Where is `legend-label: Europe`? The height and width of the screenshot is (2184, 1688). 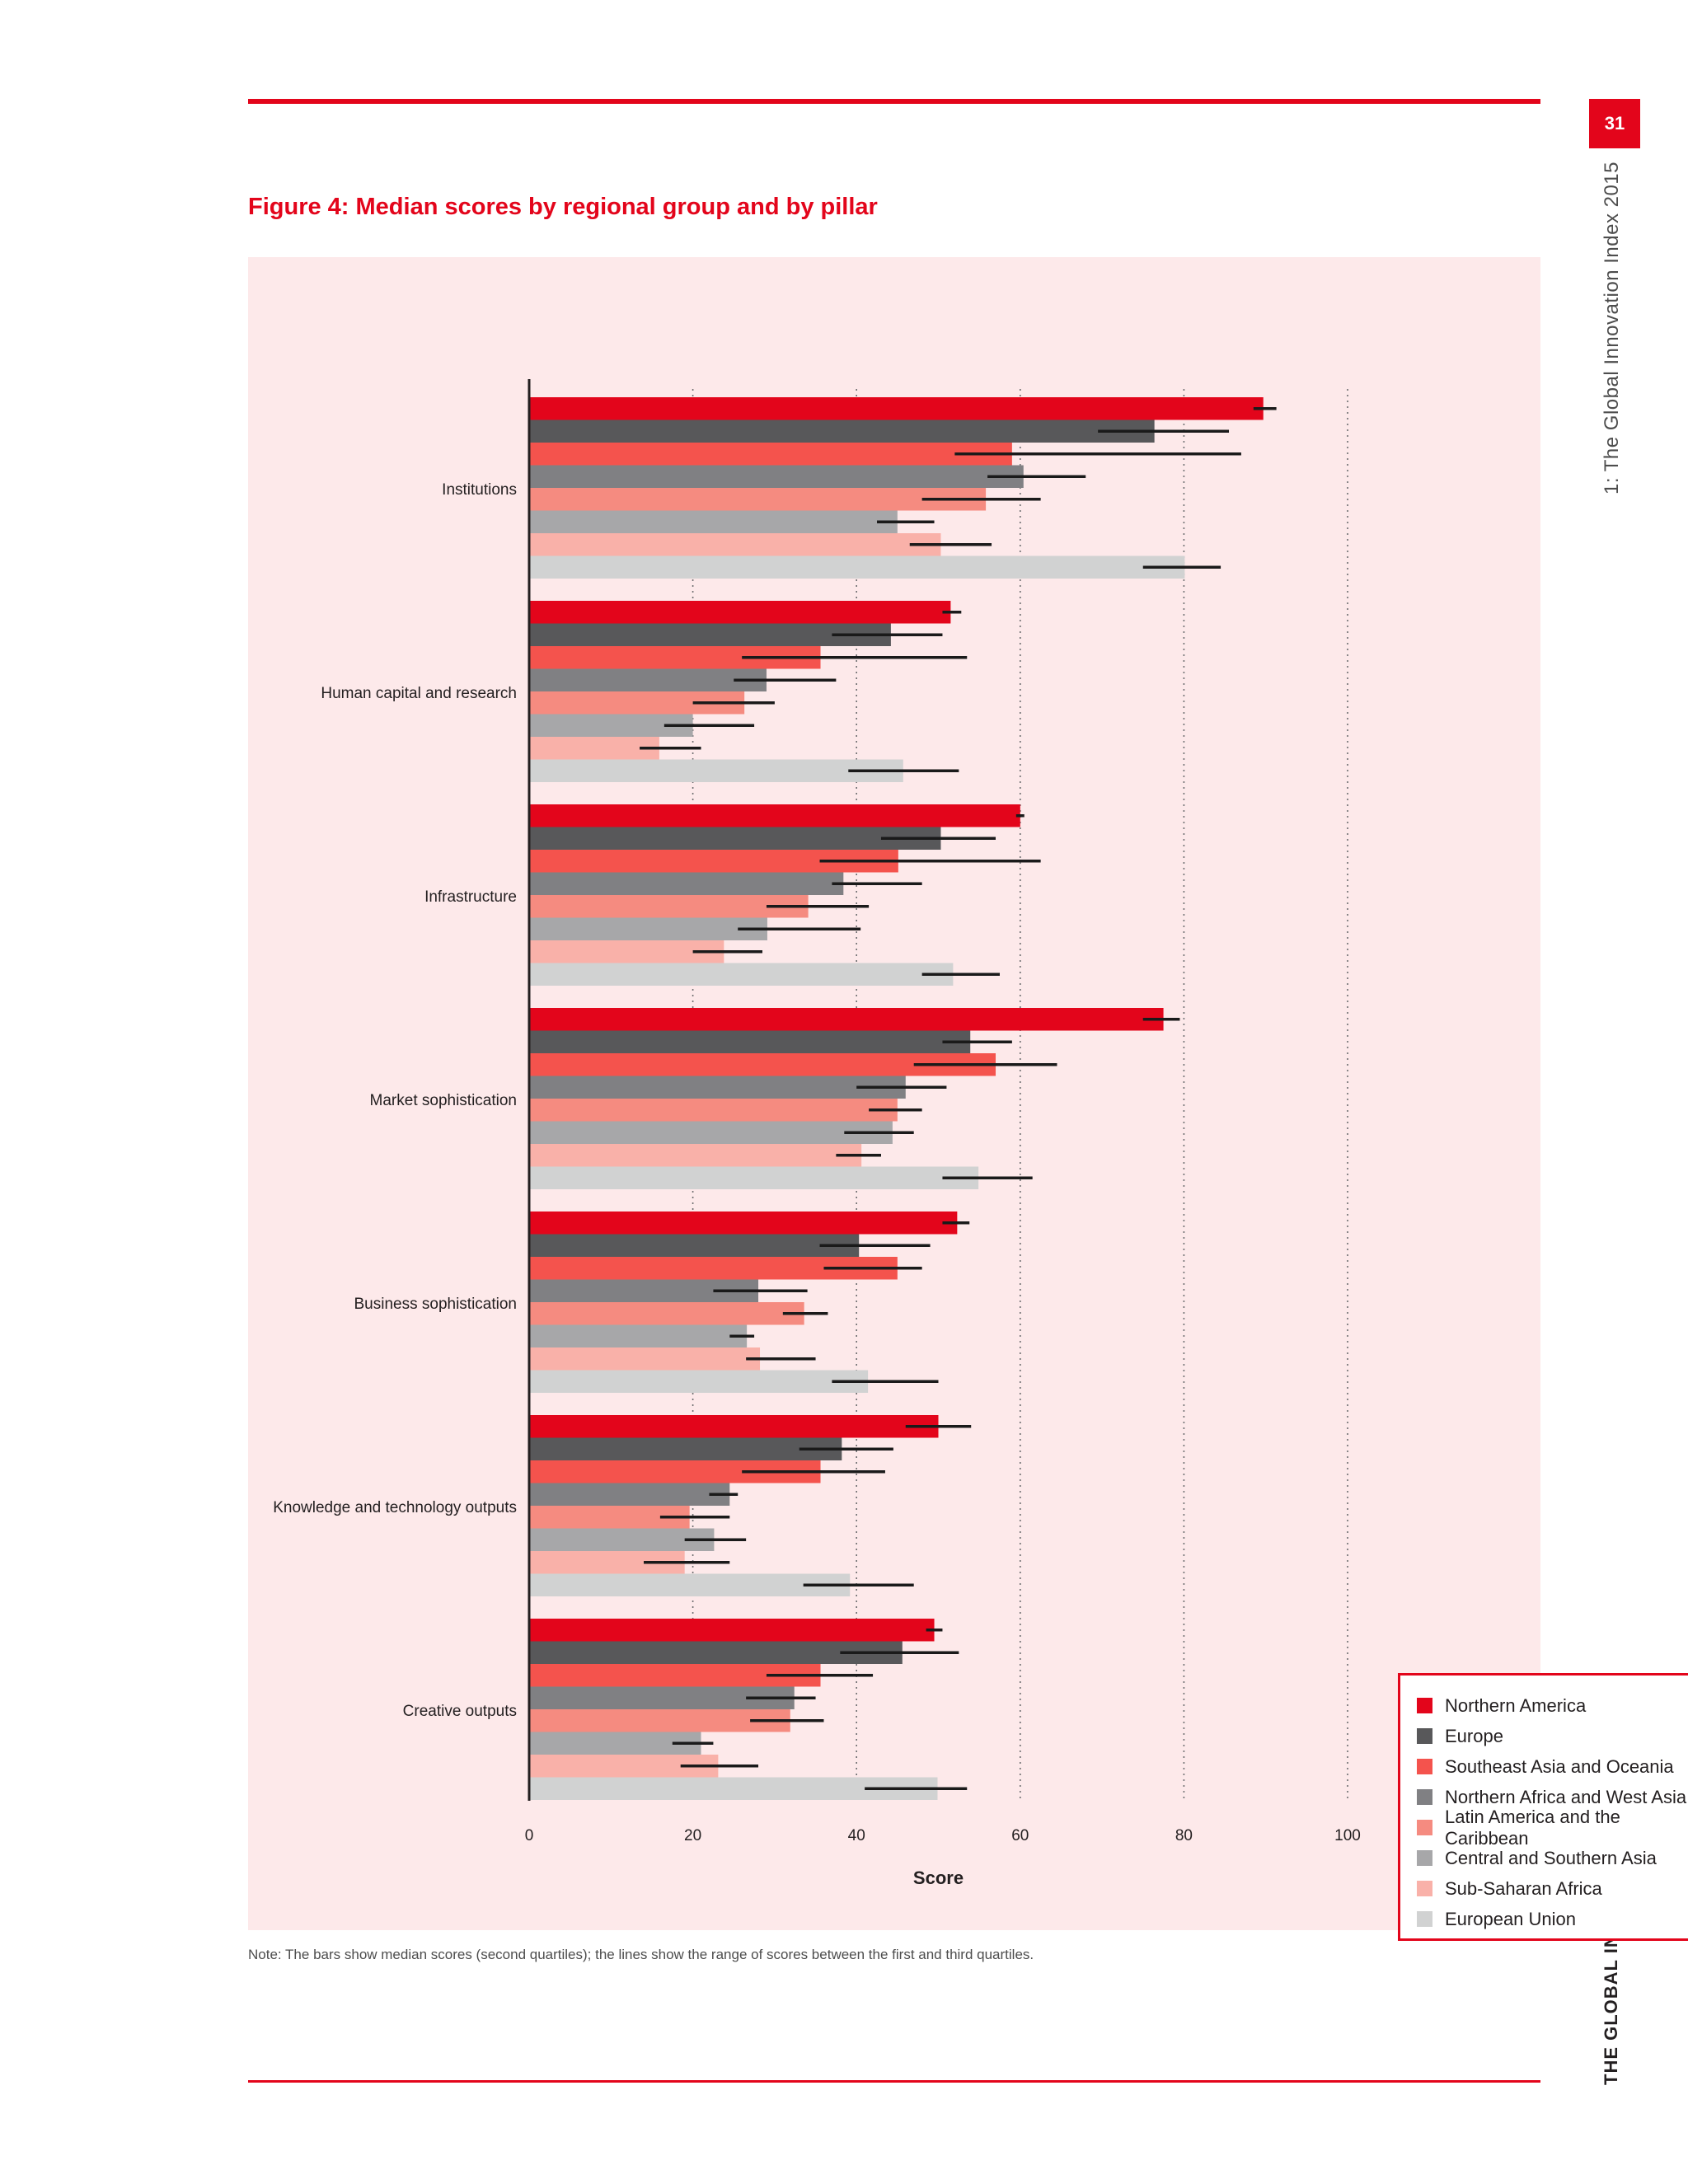
legend-label: Europe is located at coordinates (1474, 1735).